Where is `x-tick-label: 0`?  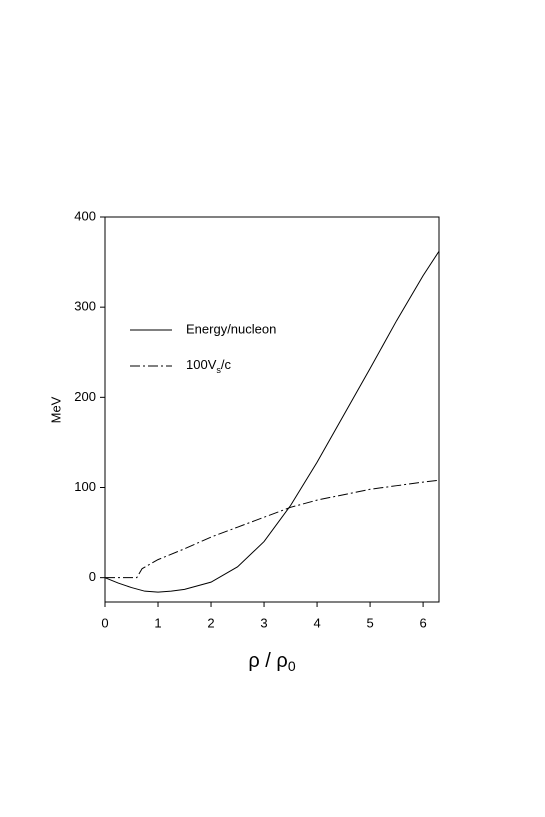 x-tick-label: 0 is located at coordinates (104, 622).